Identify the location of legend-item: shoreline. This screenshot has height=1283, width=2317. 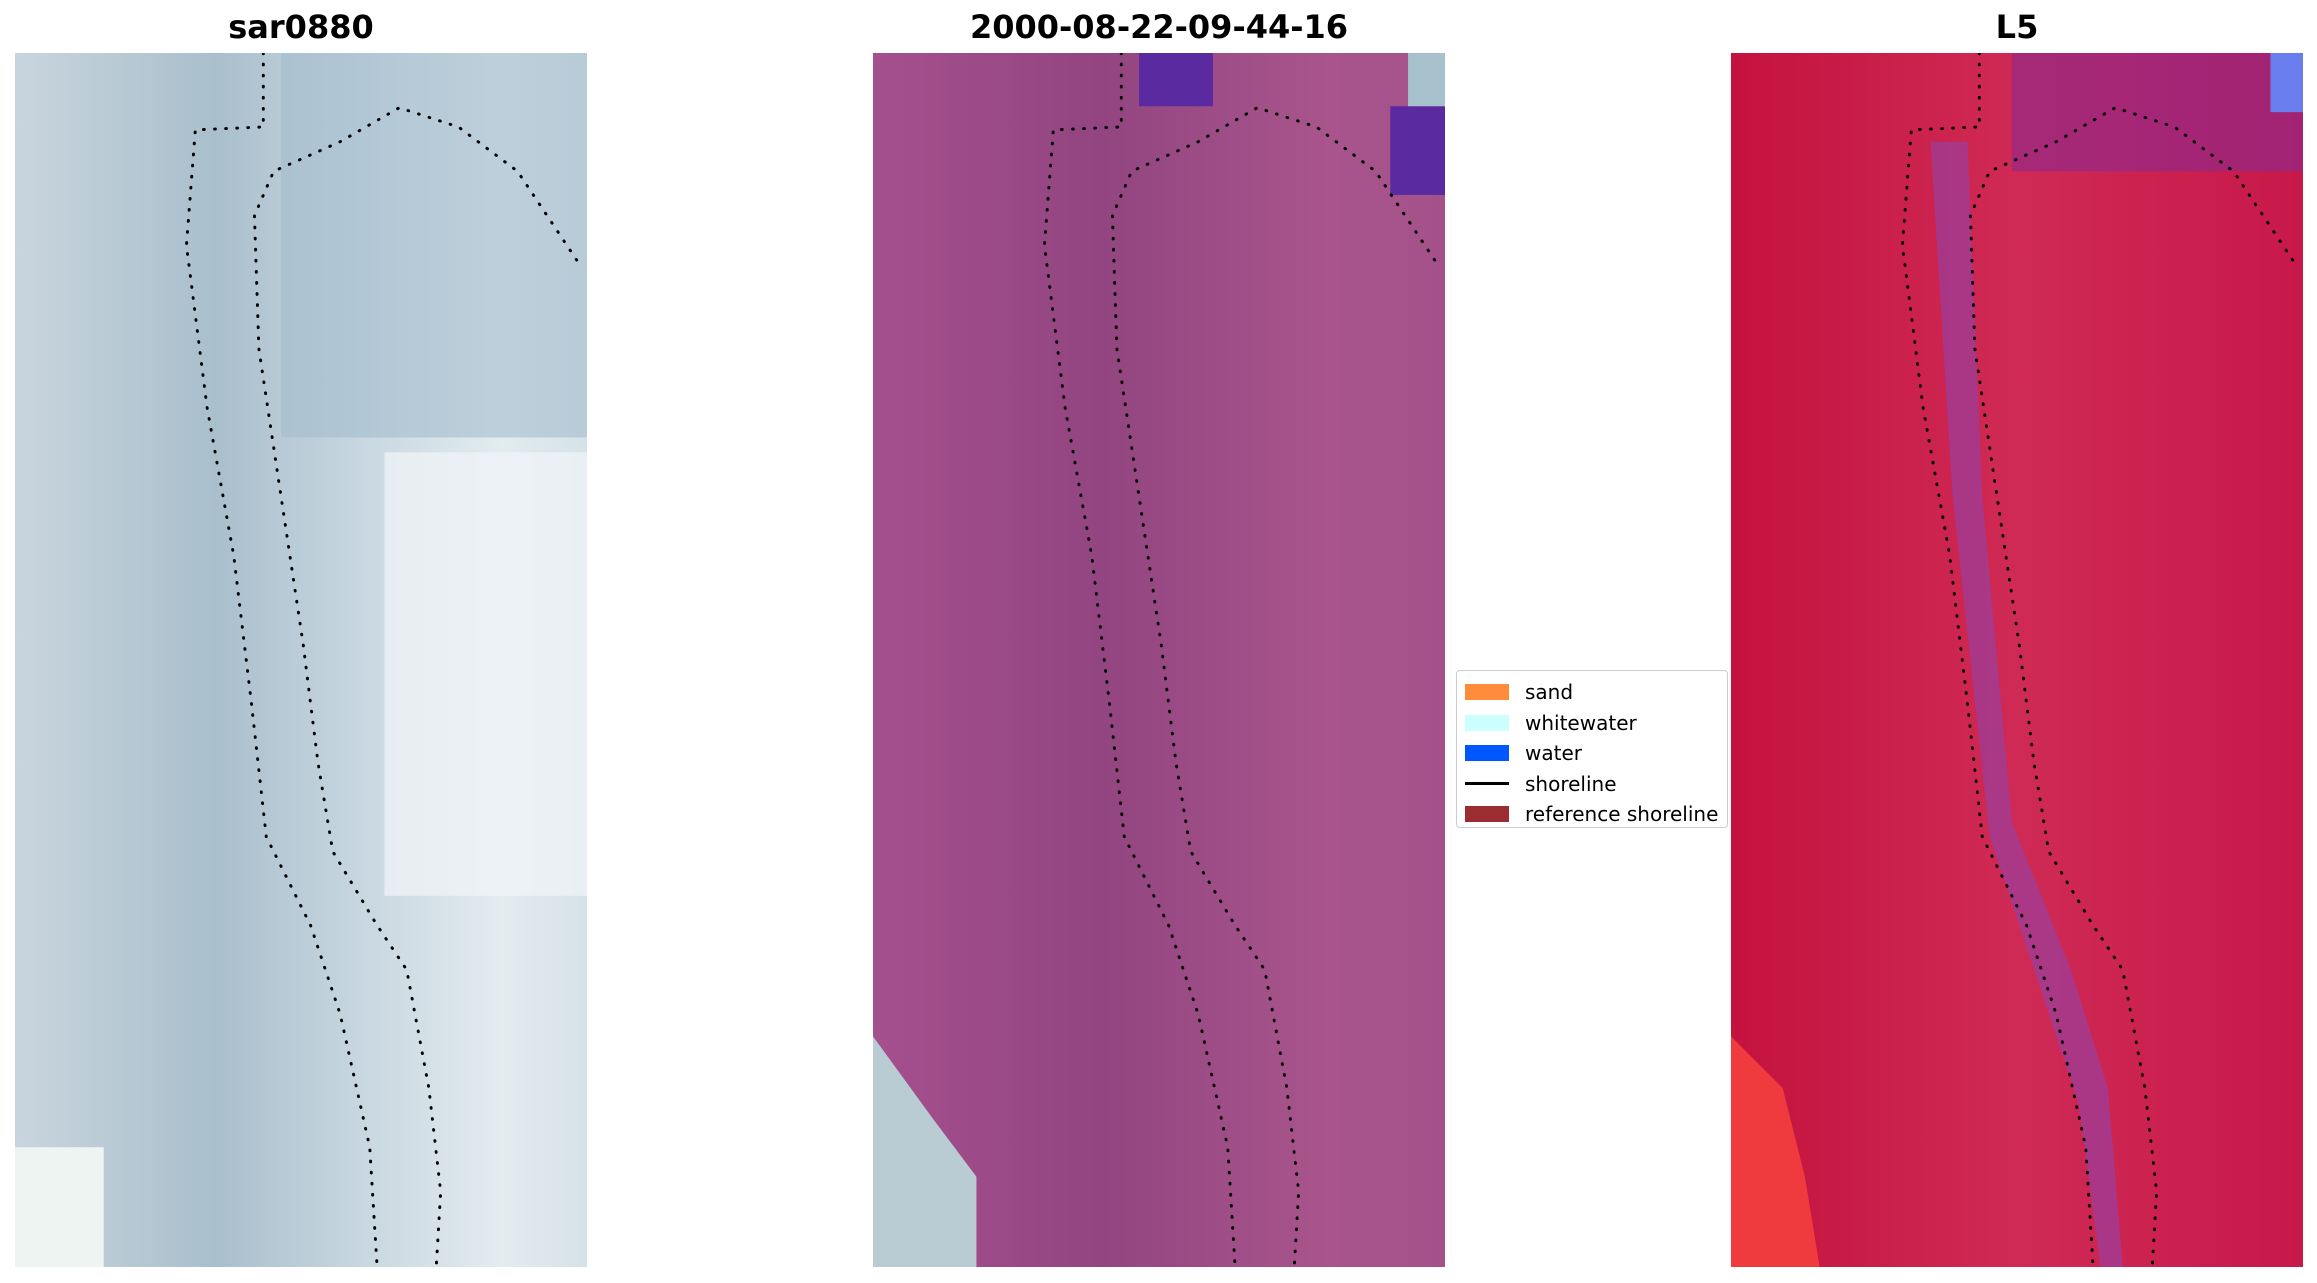
(1541, 784).